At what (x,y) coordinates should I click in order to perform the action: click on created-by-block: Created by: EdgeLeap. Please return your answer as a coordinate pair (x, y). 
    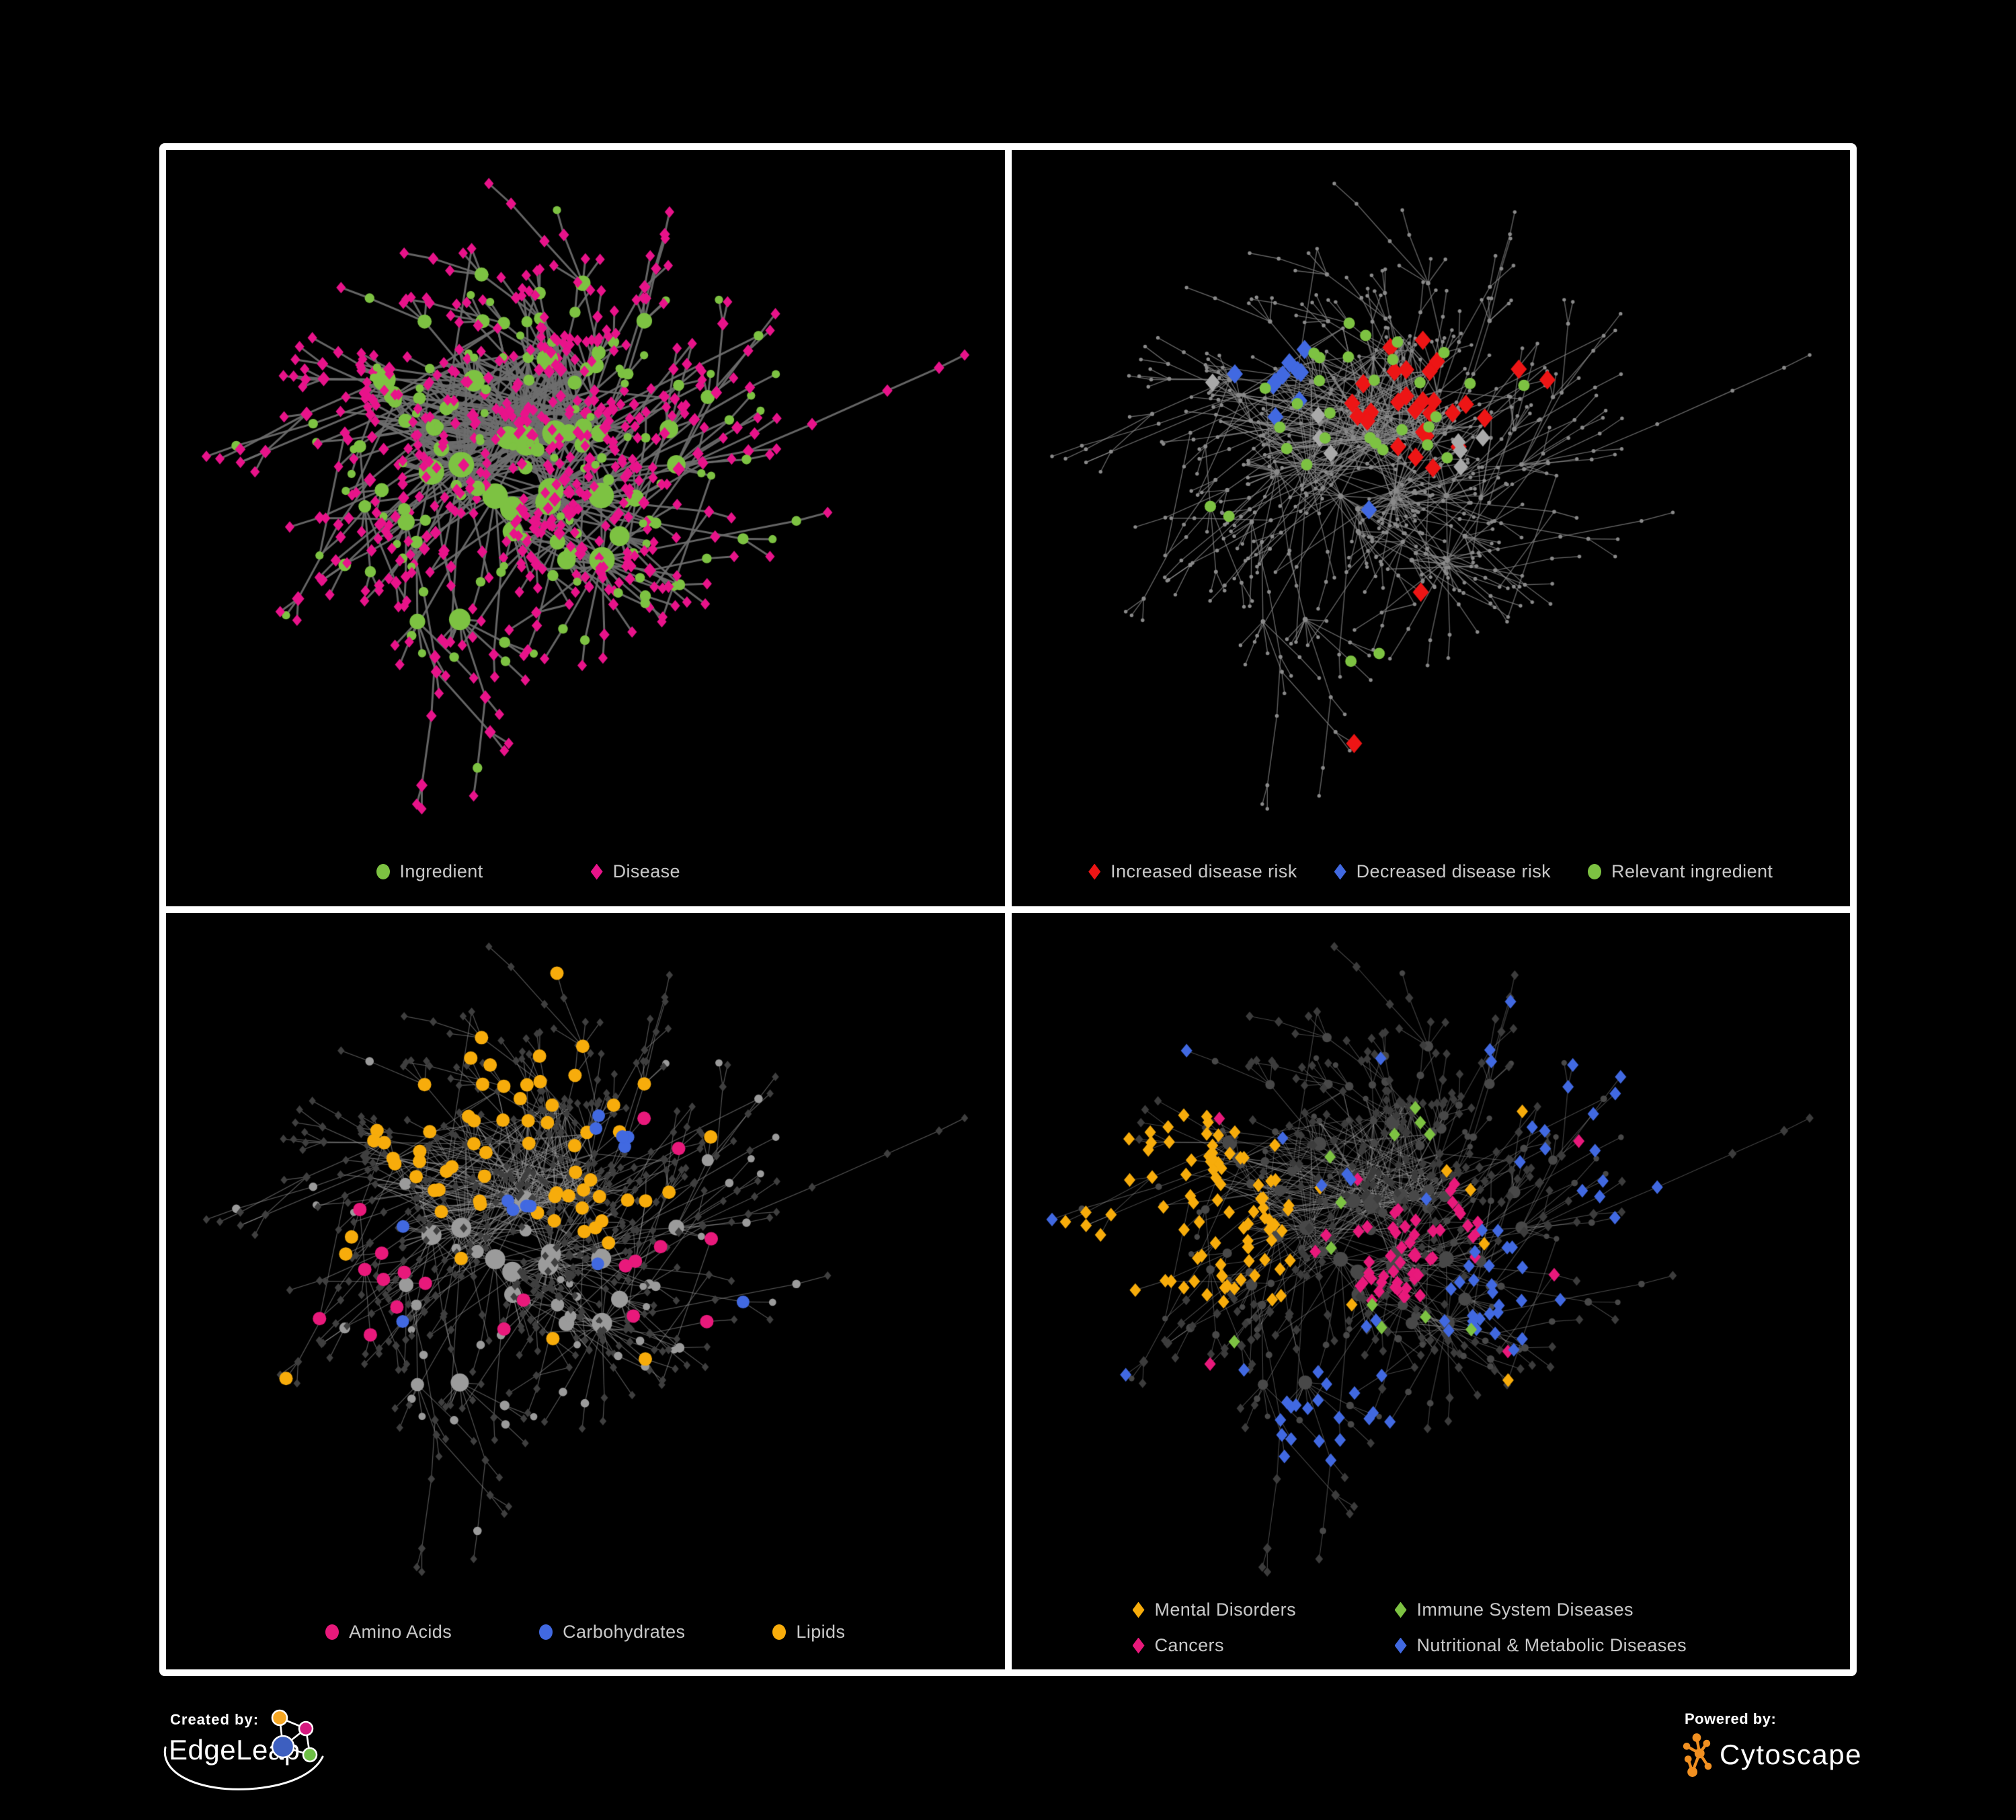
    Looking at the image, I should click on (309, 1759).